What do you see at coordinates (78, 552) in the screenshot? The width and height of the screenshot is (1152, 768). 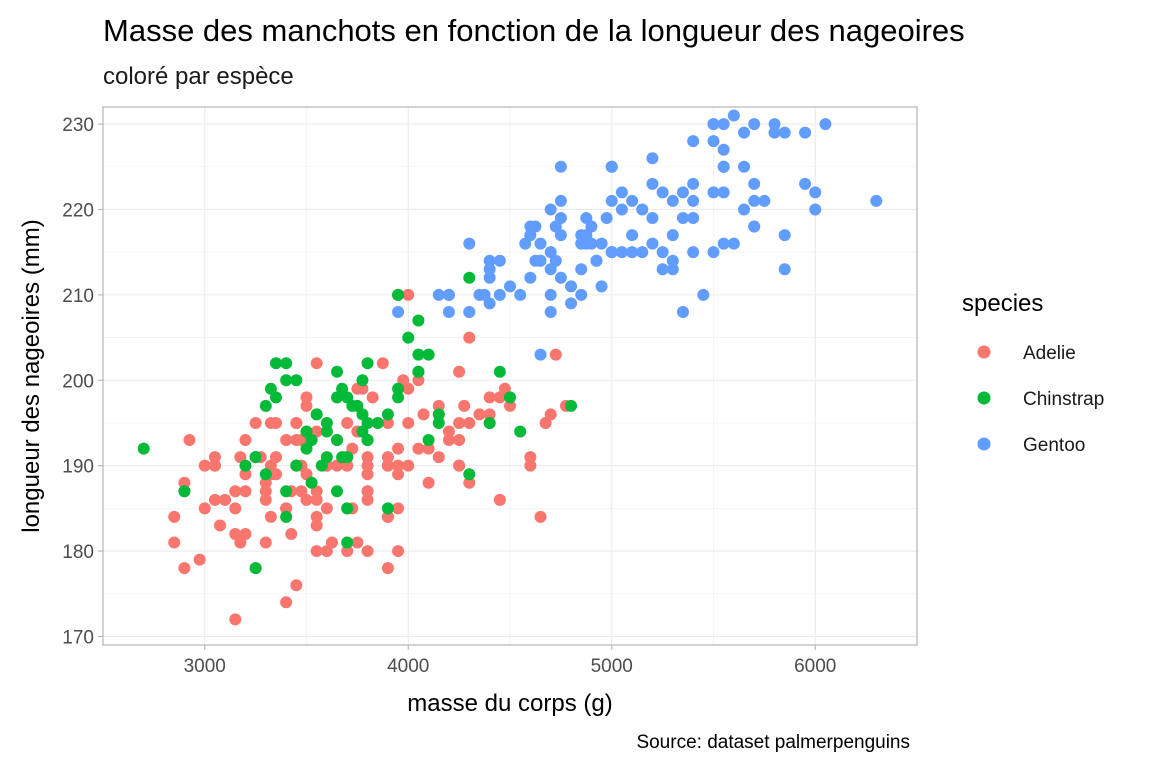 I see `y-tick-label: 180` at bounding box center [78, 552].